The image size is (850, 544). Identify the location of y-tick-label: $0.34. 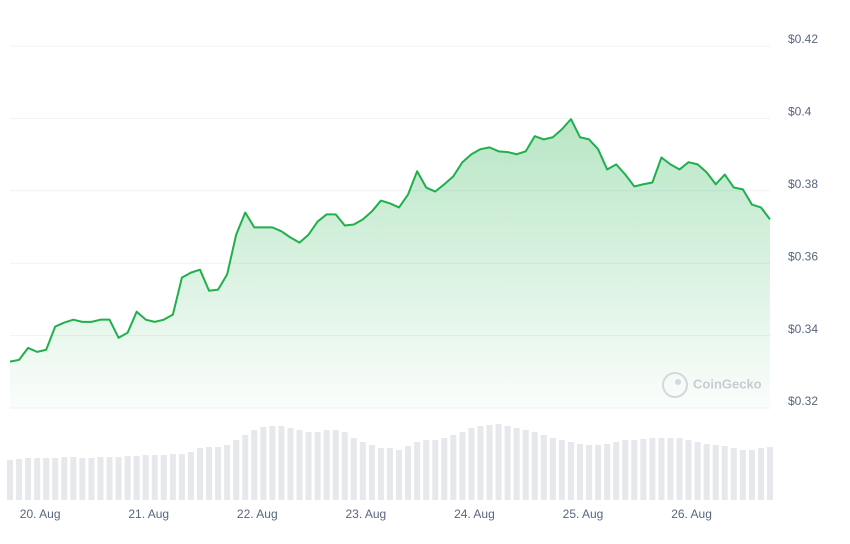
(803, 329).